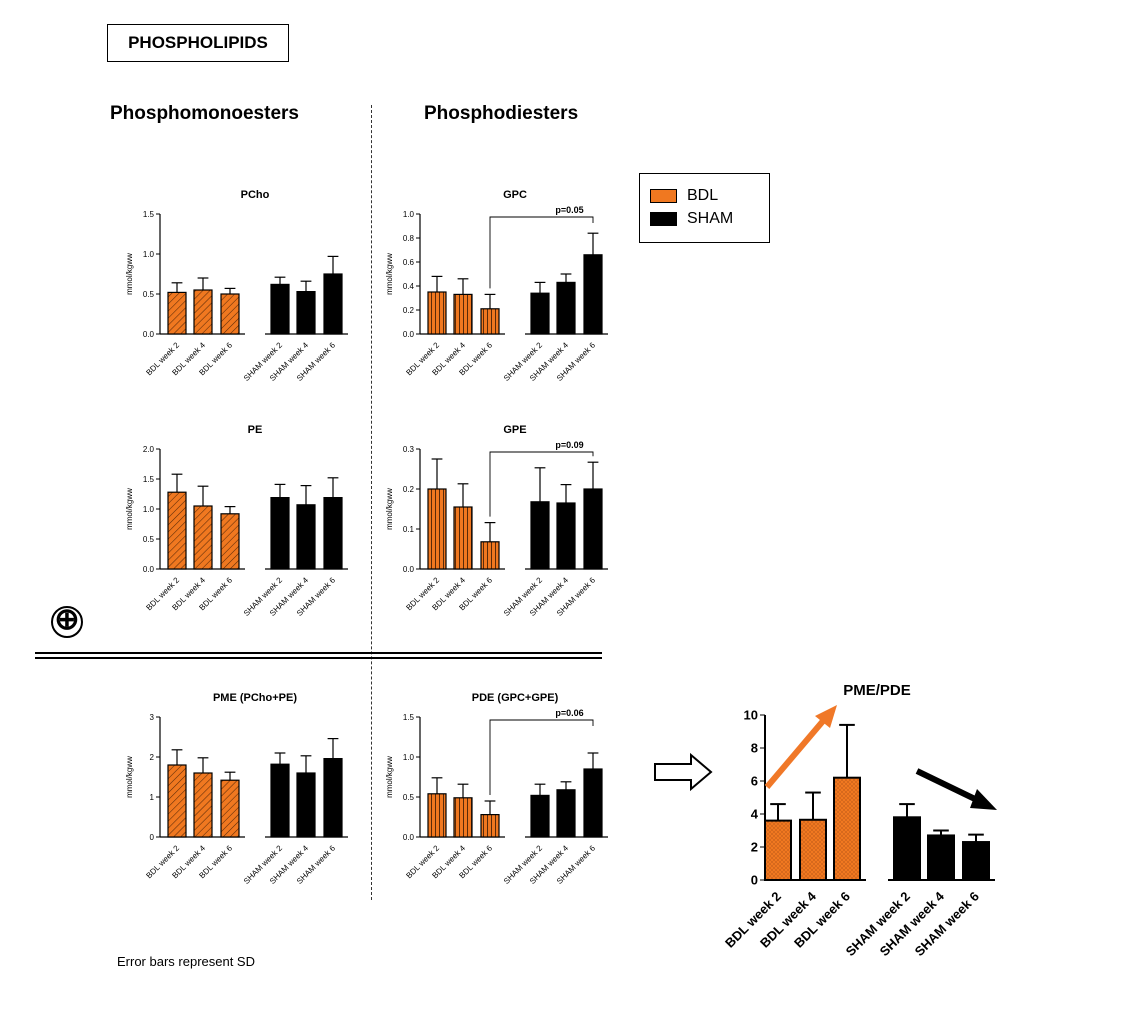 This screenshot has width=1134, height=1021. I want to click on legend-label-bdl: BDL, so click(703, 195).